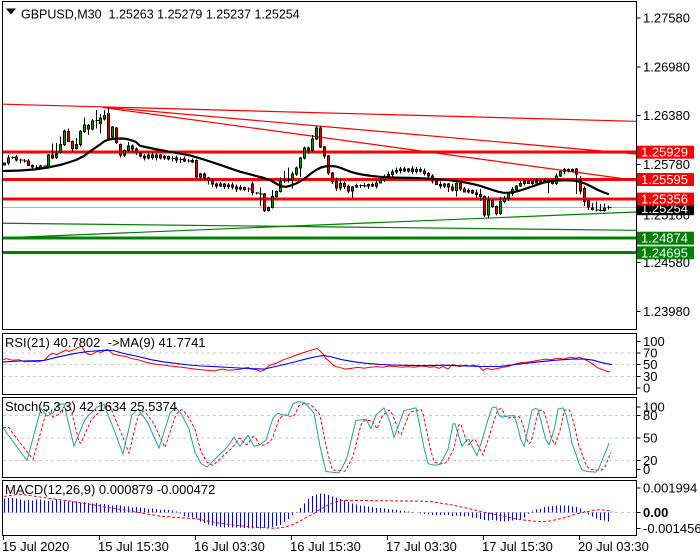  Describe the element at coordinates (110, 489) in the screenshot. I see `svg-text:MACD(12,26,9) 0.000879 -0.0004: MACD(12,26,9) 0.000879 -0.000472` at that location.